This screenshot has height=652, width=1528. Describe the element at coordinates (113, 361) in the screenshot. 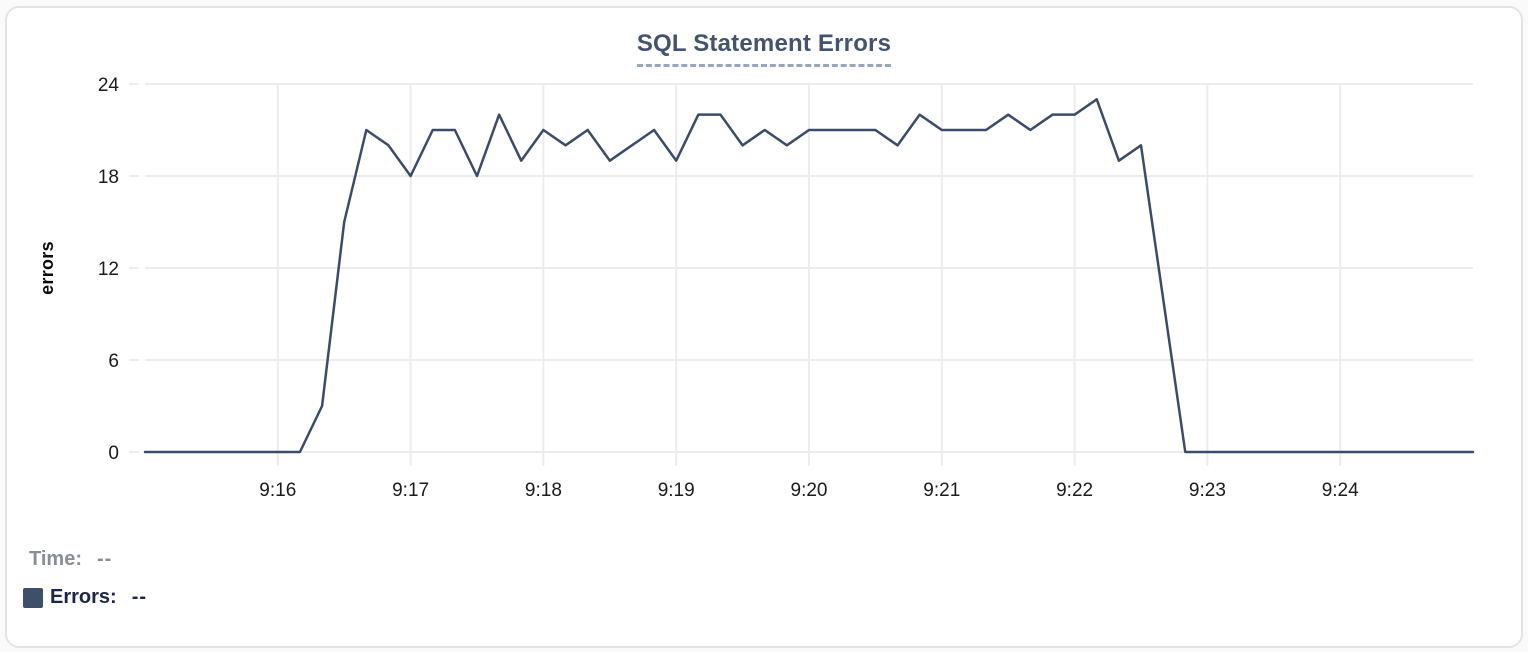

I see `y-tick-label: 6` at that location.